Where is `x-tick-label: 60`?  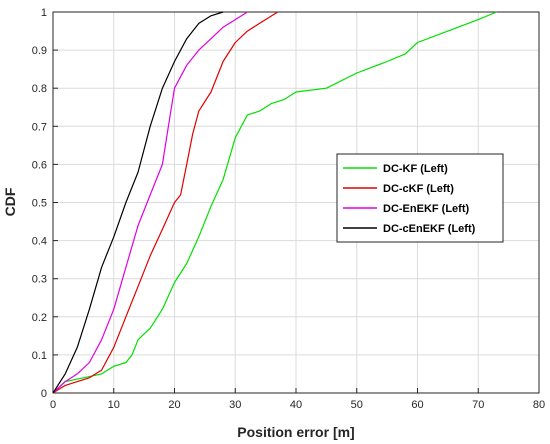
x-tick-label: 60 is located at coordinates (417, 405).